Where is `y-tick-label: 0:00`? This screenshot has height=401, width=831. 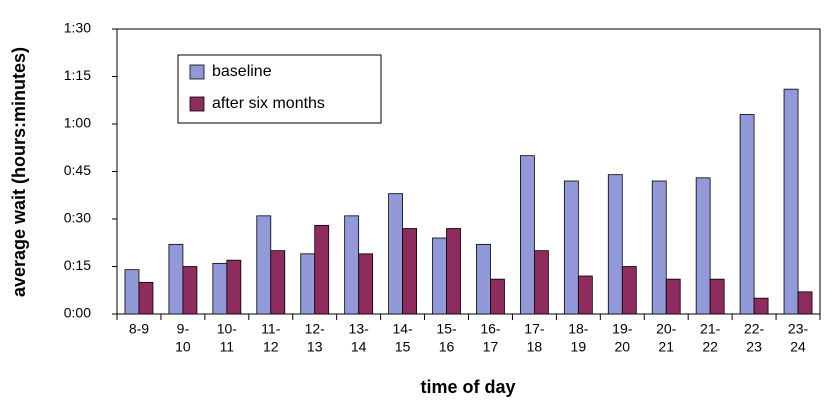 y-tick-label: 0:00 is located at coordinates (77, 313).